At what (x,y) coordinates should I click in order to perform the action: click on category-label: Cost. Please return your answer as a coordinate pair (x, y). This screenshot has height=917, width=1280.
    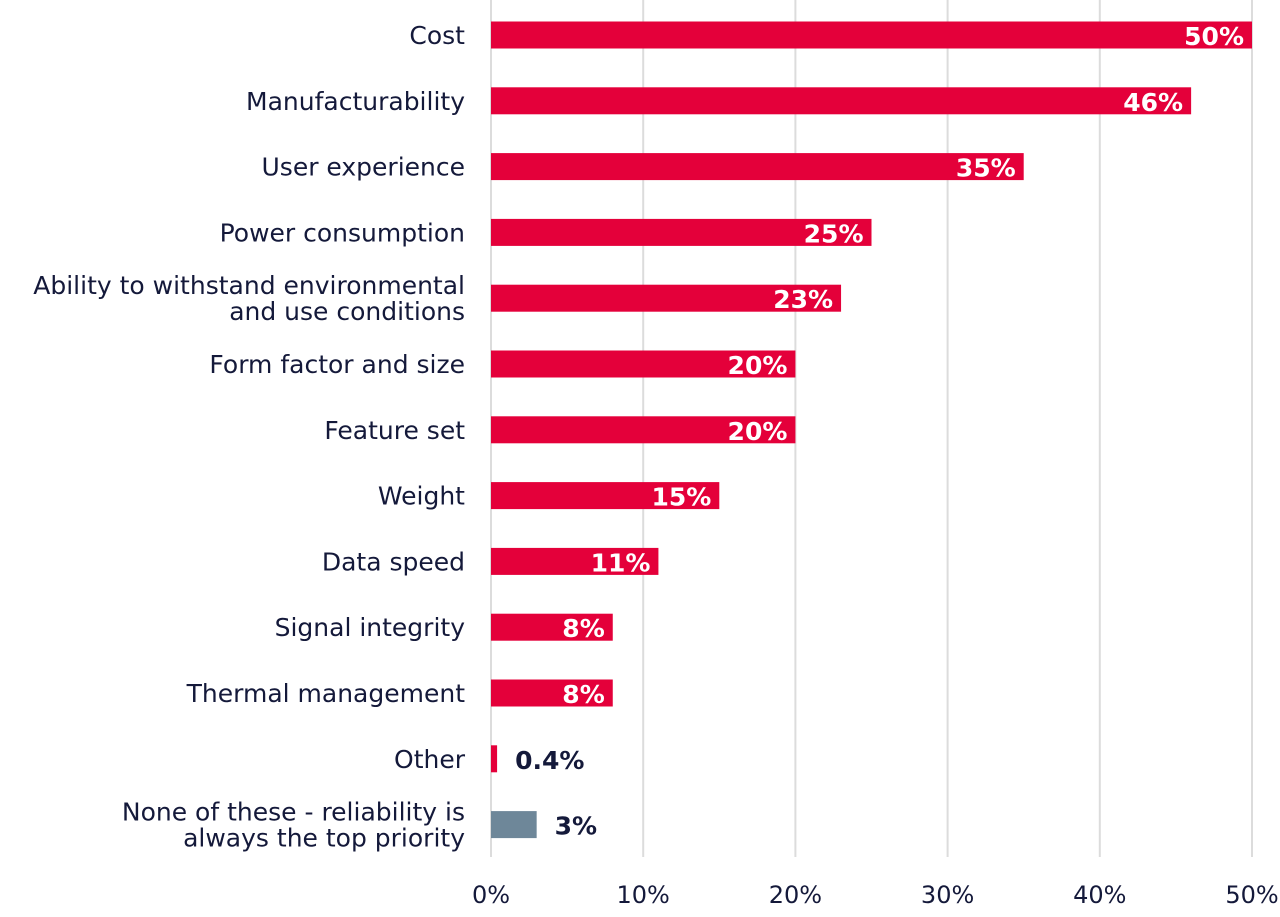
    Looking at the image, I should click on (437, 35).